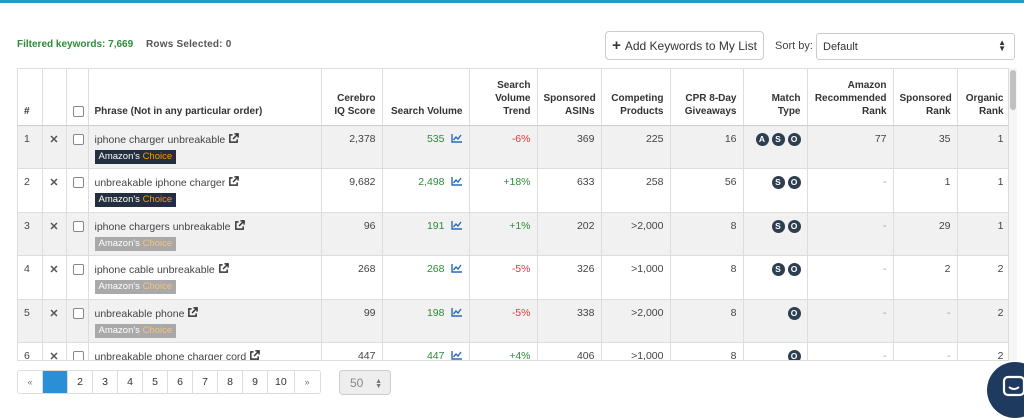 This screenshot has height=418, width=1024. I want to click on col-sponsored-asins: Sponsored ASINs, so click(569, 97).